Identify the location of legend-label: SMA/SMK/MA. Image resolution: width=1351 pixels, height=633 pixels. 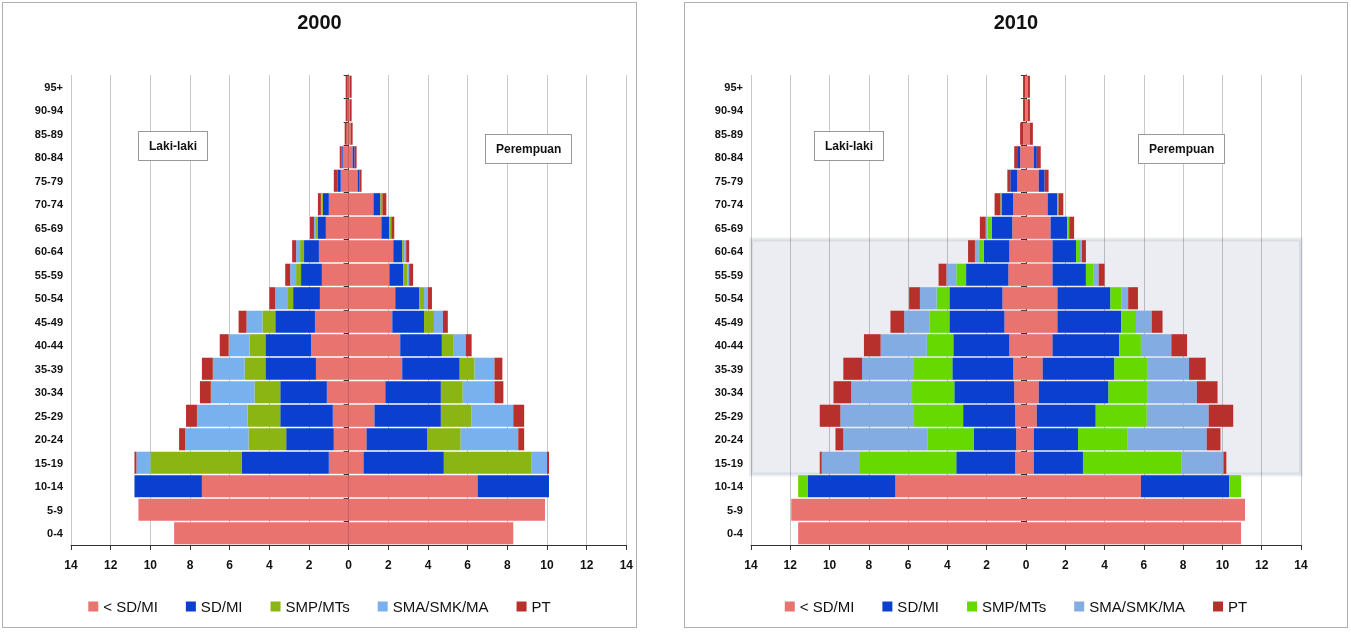
(1137, 606).